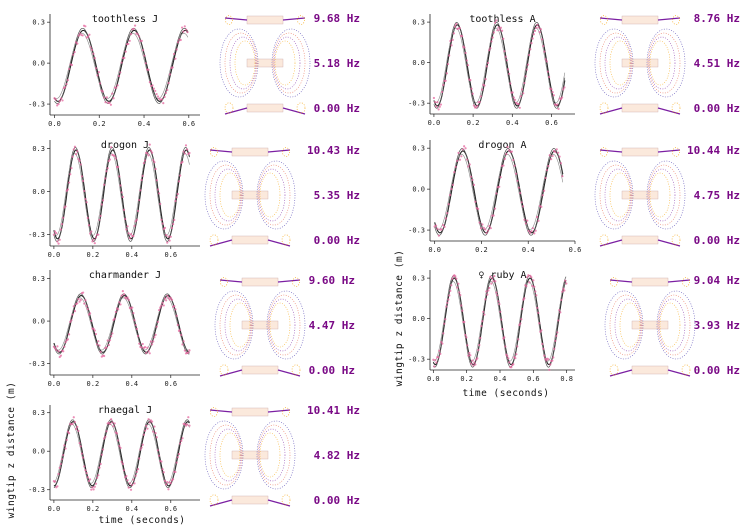  I want to click on frequency-label: 8.76 Hz, so click(717, 18).